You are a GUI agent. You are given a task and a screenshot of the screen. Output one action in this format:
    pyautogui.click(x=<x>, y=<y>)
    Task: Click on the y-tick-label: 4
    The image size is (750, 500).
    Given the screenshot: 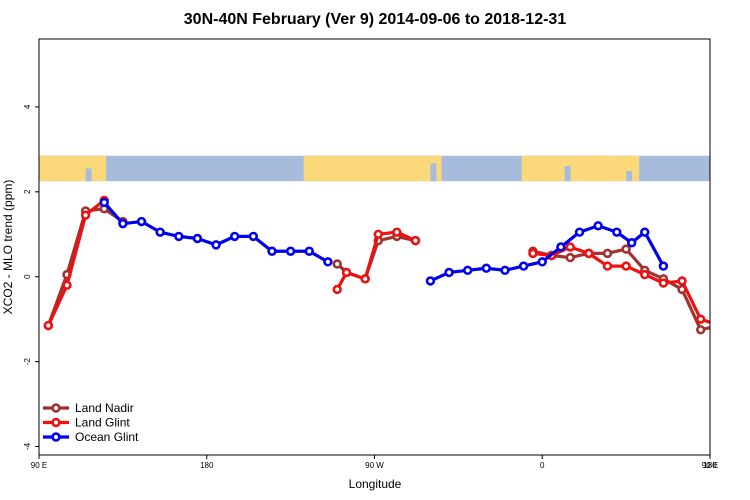 What is the action you would take?
    pyautogui.click(x=27, y=106)
    